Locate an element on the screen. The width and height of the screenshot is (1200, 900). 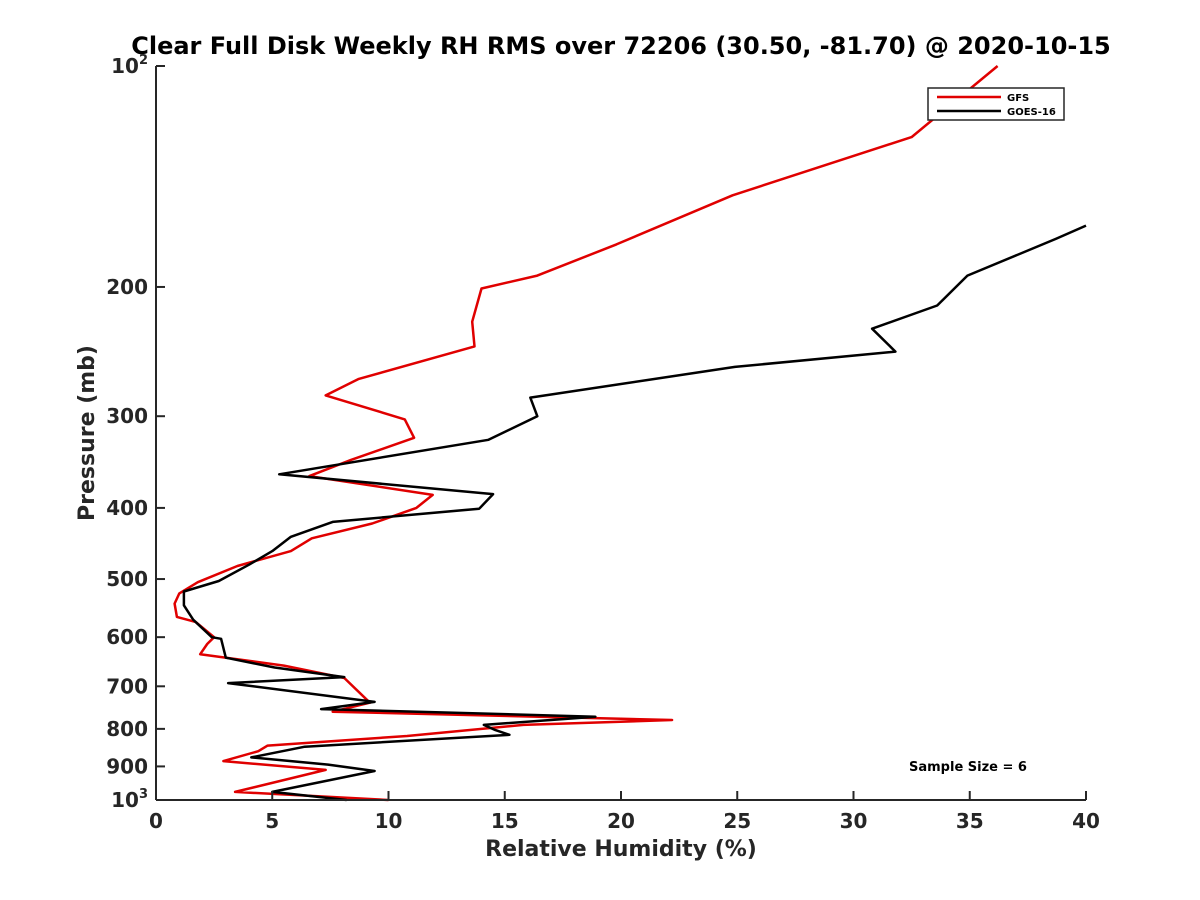
y-tick-label: 800 is located at coordinates (127, 729).